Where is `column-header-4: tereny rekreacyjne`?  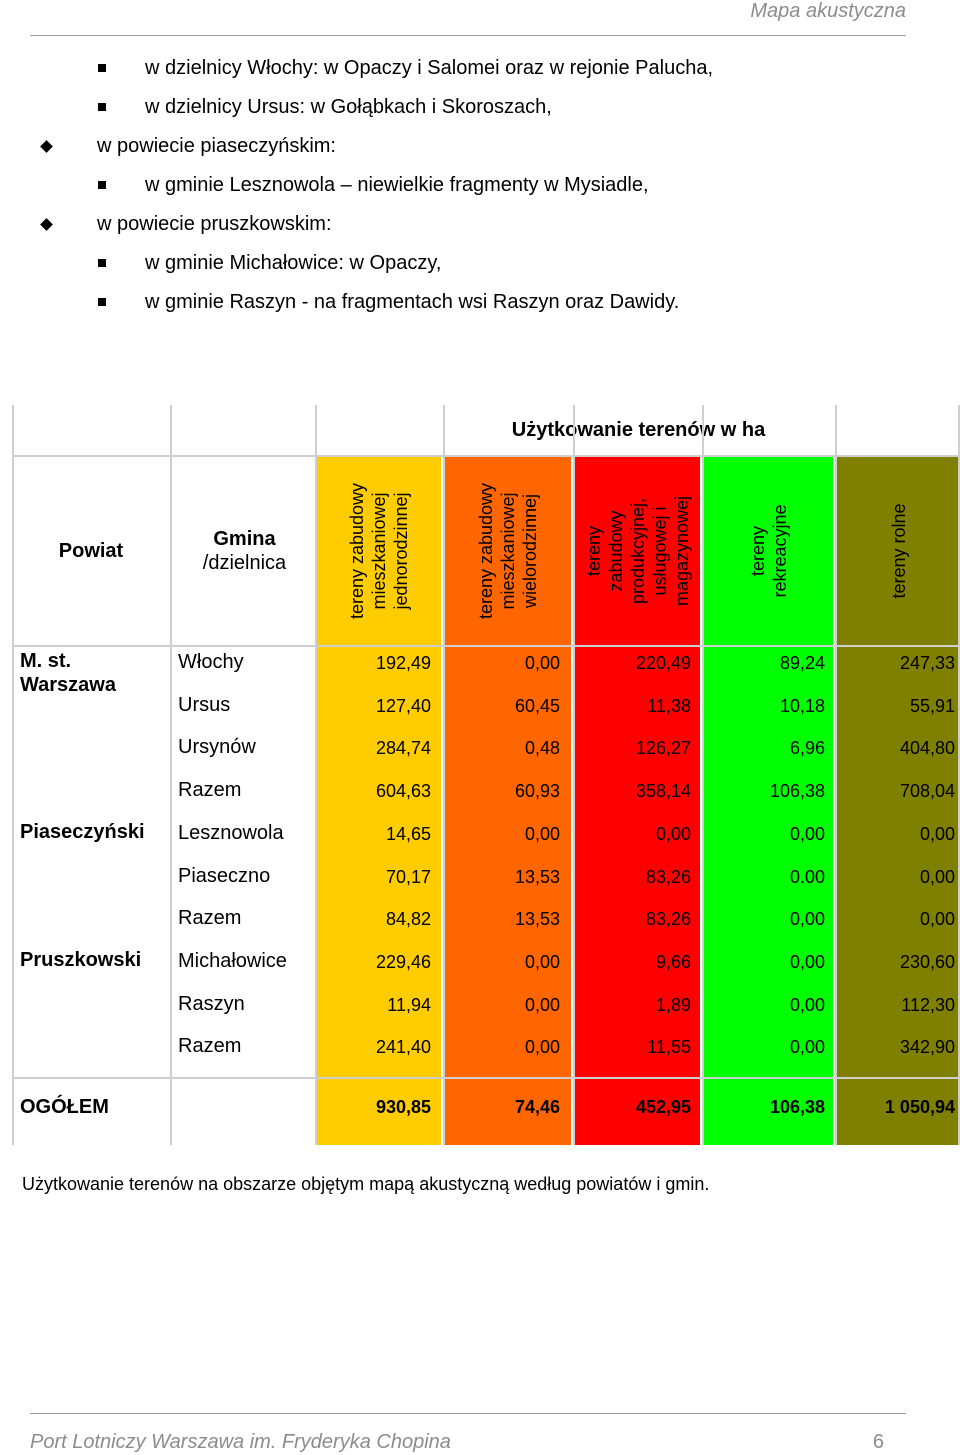 column-header-4: tereny rekreacyjne is located at coordinates (768, 551).